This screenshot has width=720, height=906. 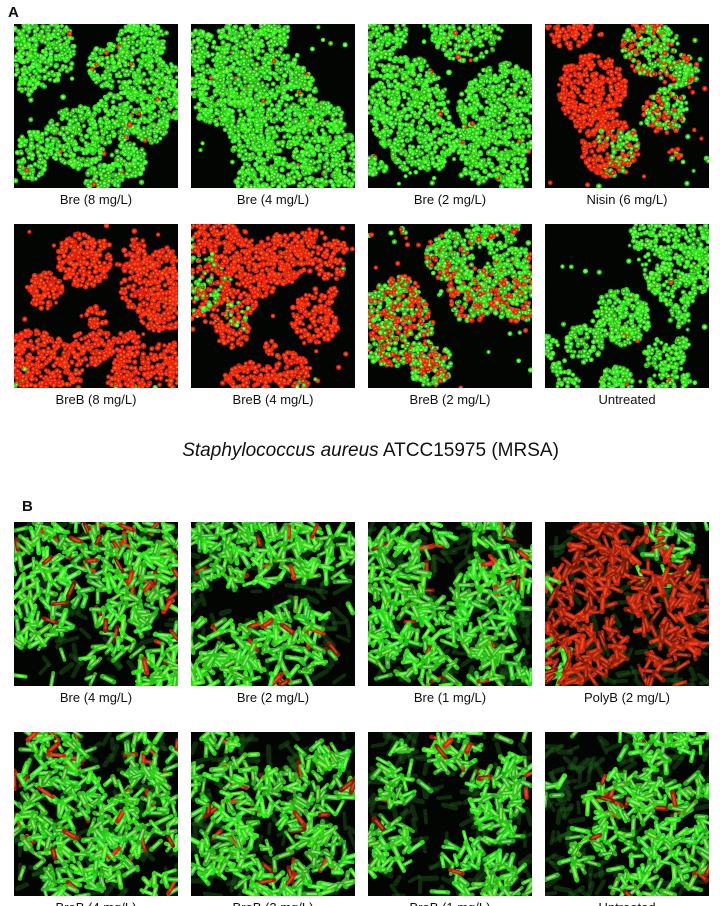 I want to click on micrograph-label: Nisin (6 mg/L), so click(x=627, y=199).